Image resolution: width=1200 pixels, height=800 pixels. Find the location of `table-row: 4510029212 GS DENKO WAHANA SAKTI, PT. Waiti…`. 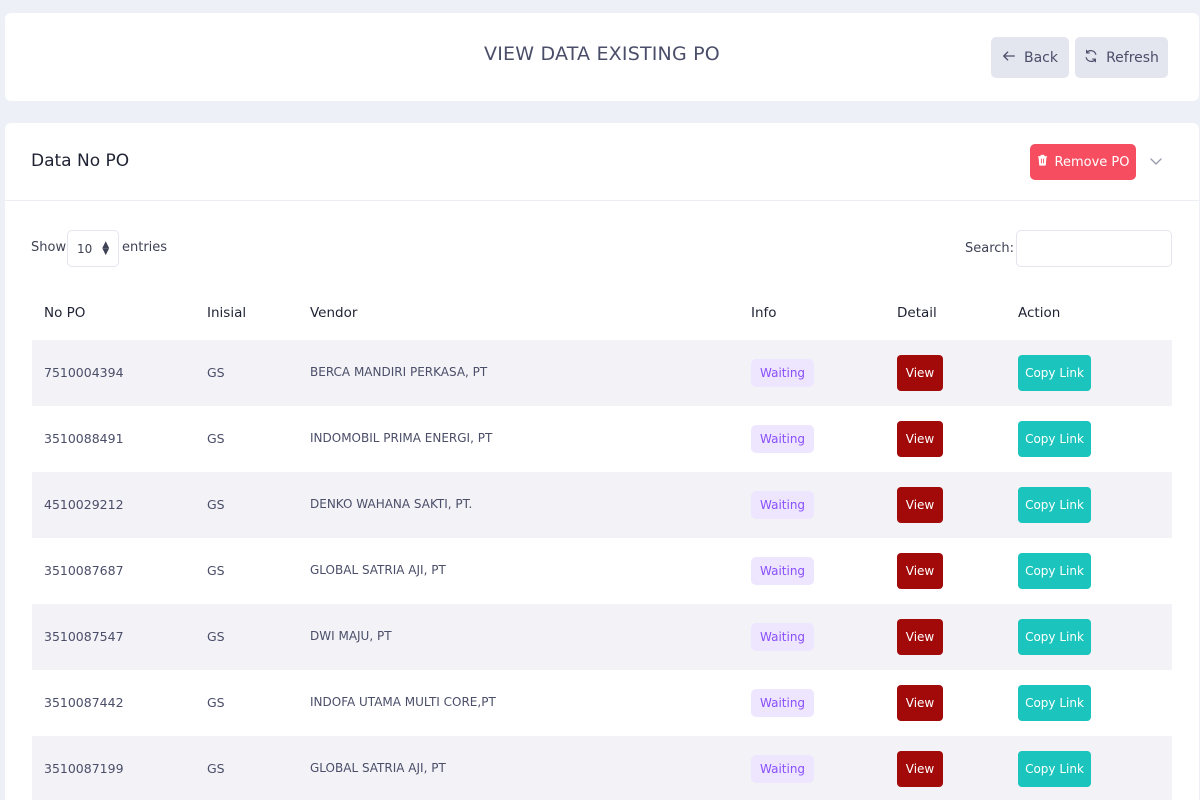

table-row: 4510029212 GS DENKO WAHANA SAKTI, PT. Waiti… is located at coordinates (602, 505).